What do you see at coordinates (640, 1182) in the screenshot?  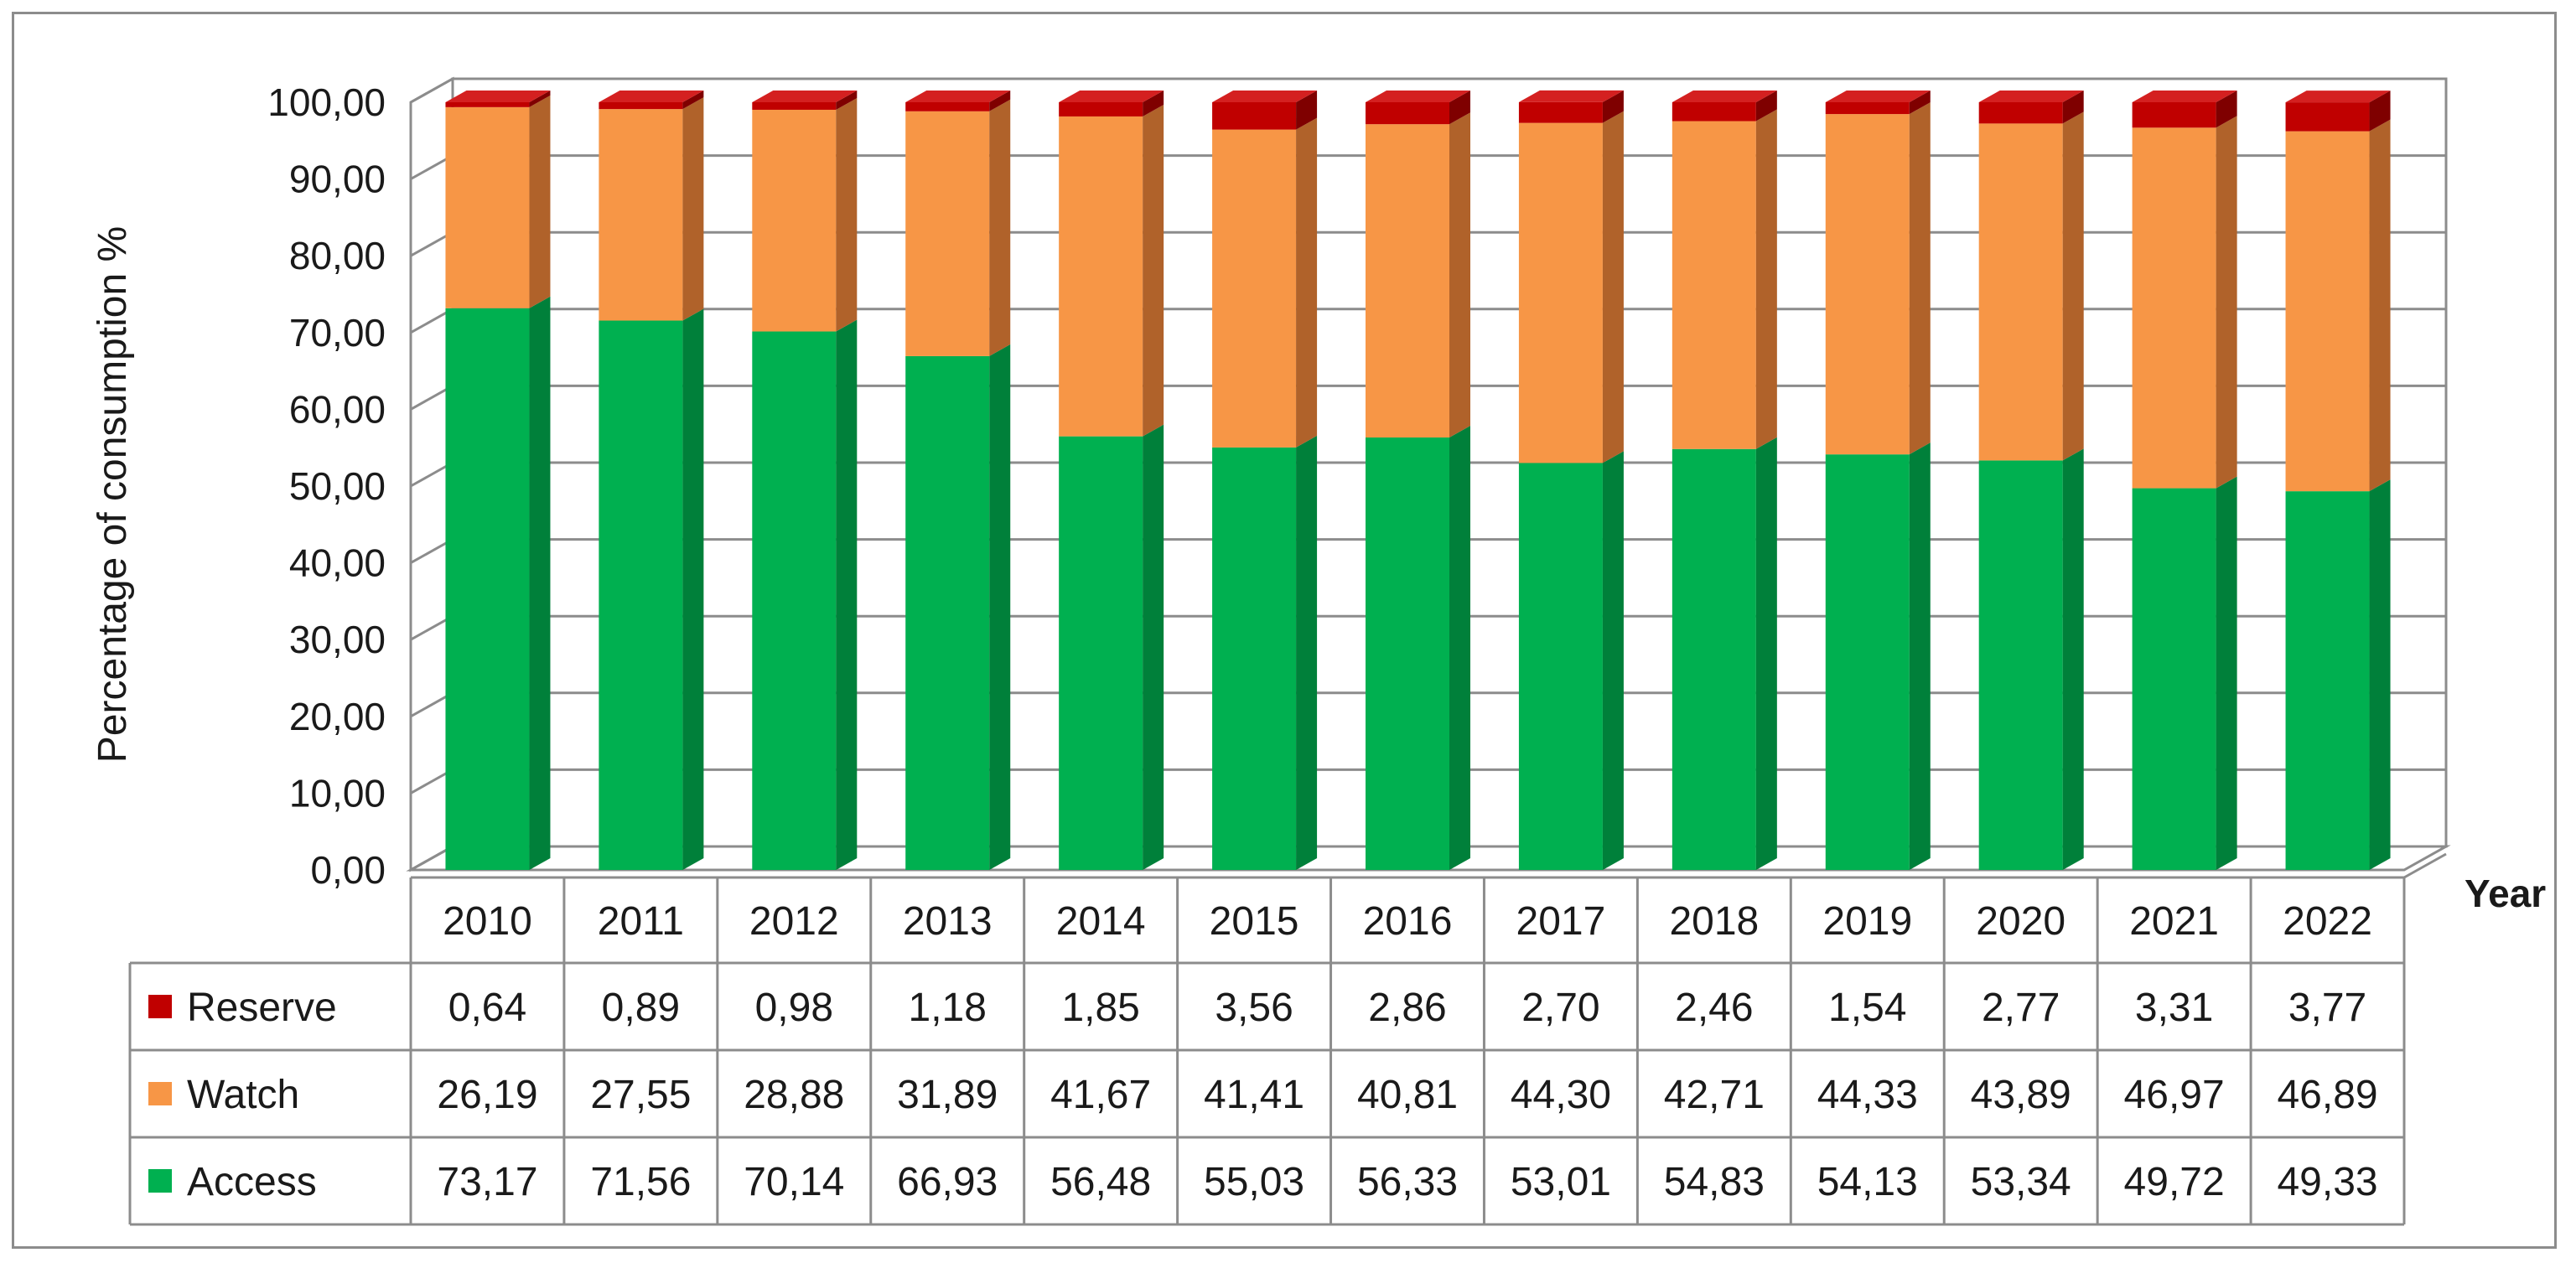 I see `data-label: 71,56` at bounding box center [640, 1182].